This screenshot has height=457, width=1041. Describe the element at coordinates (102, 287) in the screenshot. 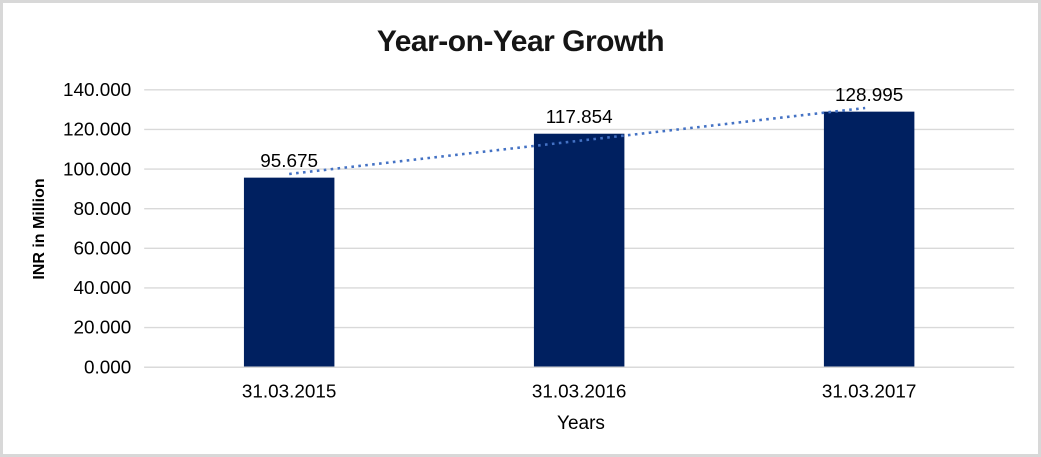

I see `y-tick-label: 40.000` at that location.